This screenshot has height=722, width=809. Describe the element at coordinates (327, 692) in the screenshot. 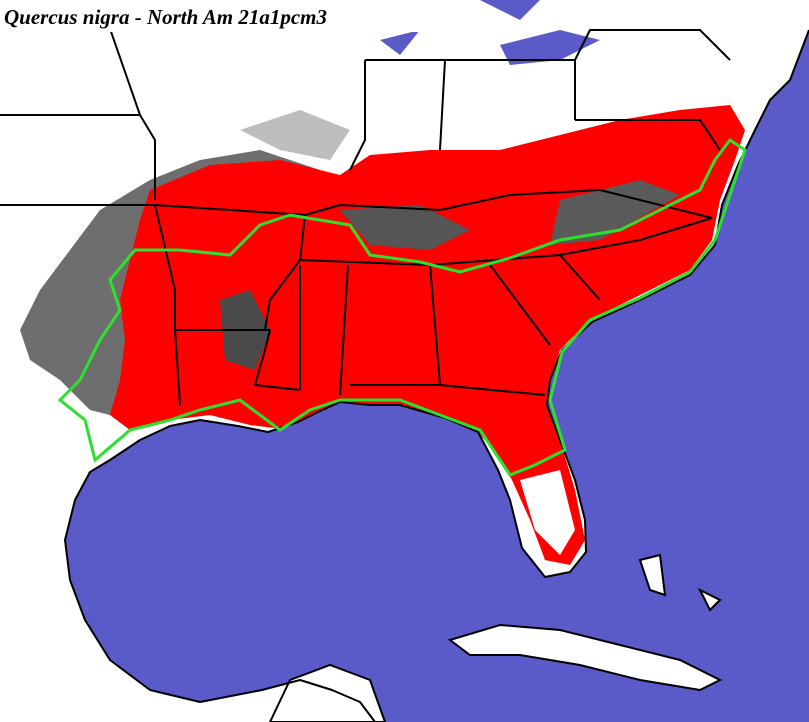

I see `yucatan` at that location.